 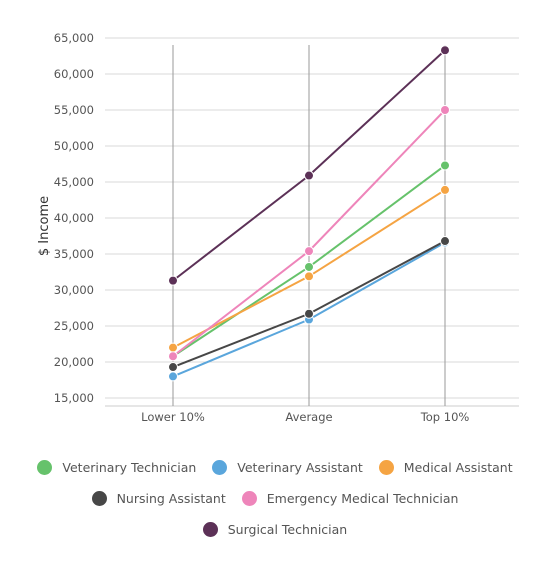 I want to click on y-tick-label: 15,000, so click(x=74, y=398).